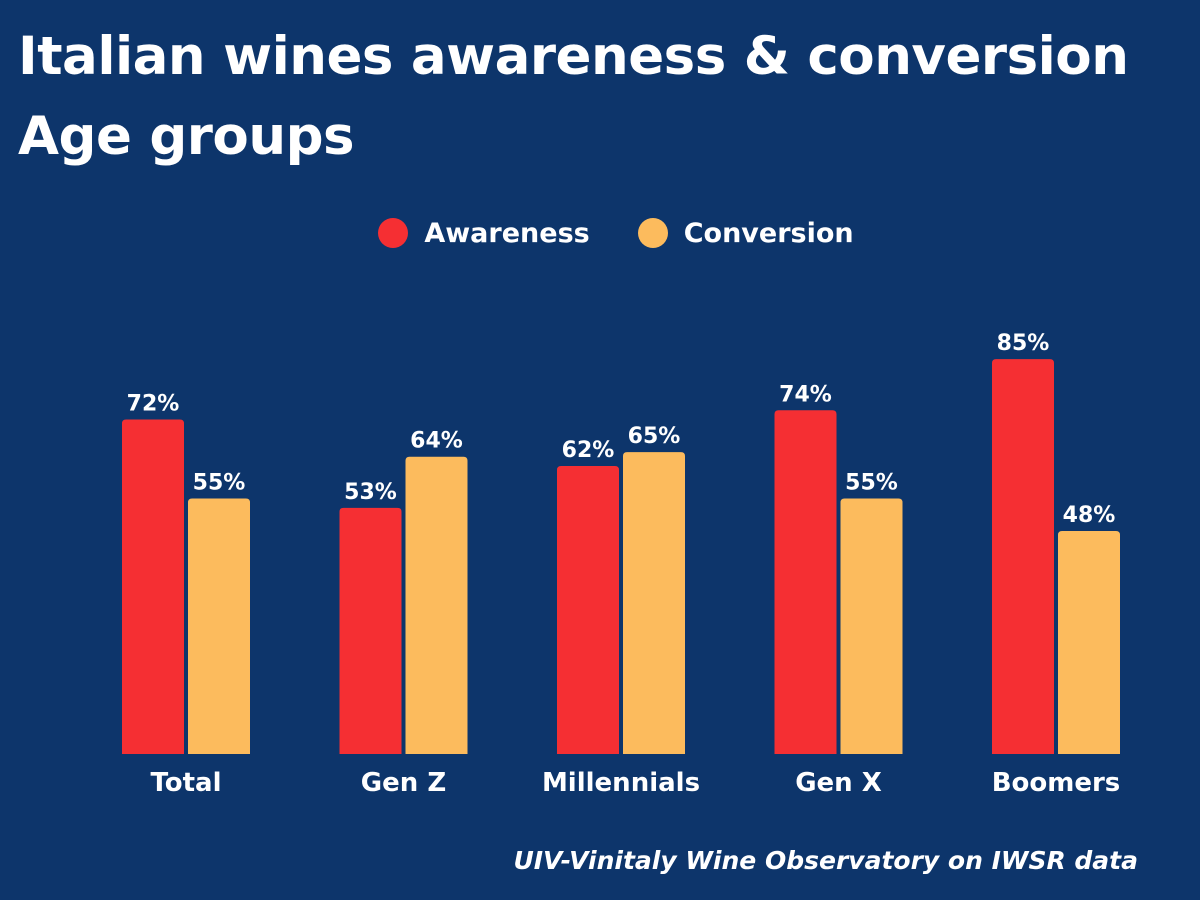 The width and height of the screenshot is (1200, 900). Describe the element at coordinates (654, 436) in the screenshot. I see `data-label-conversion-millennials: 65%` at that location.